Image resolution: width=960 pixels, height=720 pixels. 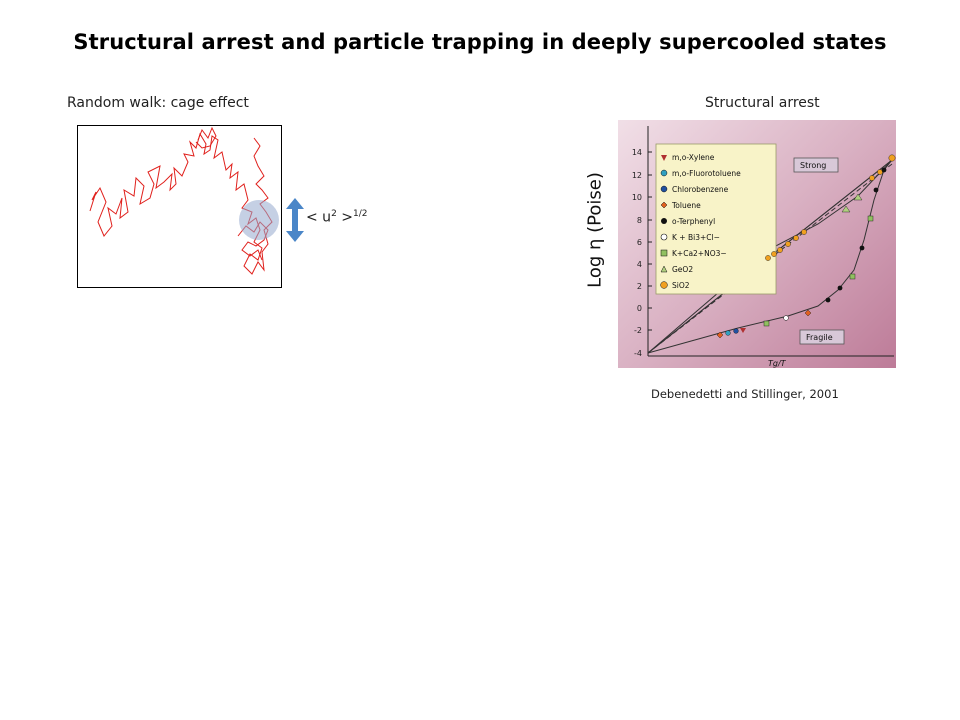 I want to click on msd-label-text: < u, so click(x=319, y=217).